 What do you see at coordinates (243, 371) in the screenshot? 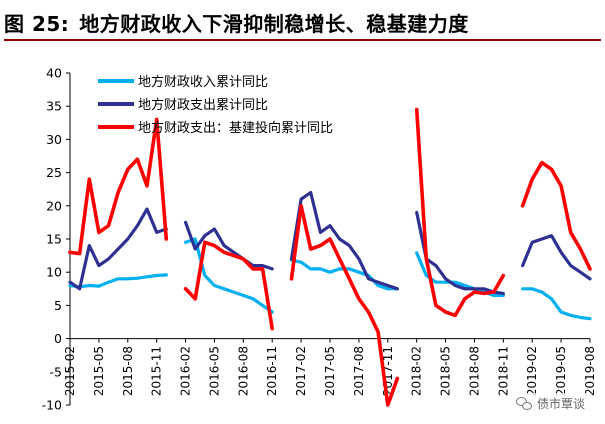
I see `x-tick-label: 2016-08` at bounding box center [243, 371].